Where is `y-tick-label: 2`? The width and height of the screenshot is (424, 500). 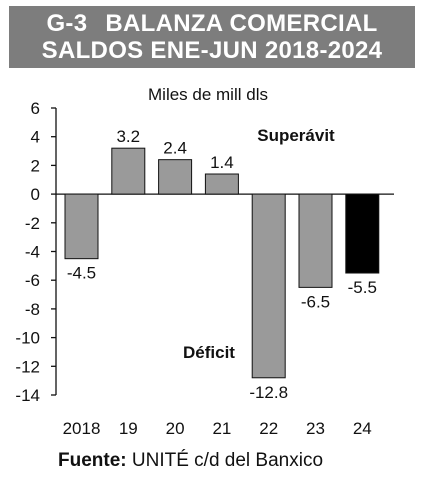
y-tick-label: 2 is located at coordinates (35, 165).